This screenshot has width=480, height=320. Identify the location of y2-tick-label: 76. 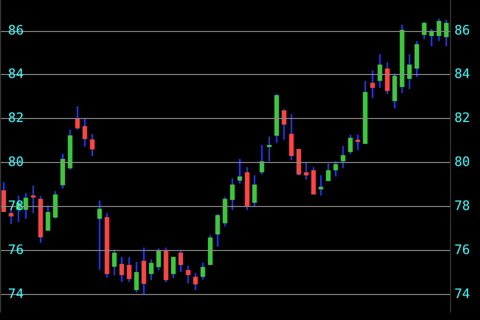
(462, 250).